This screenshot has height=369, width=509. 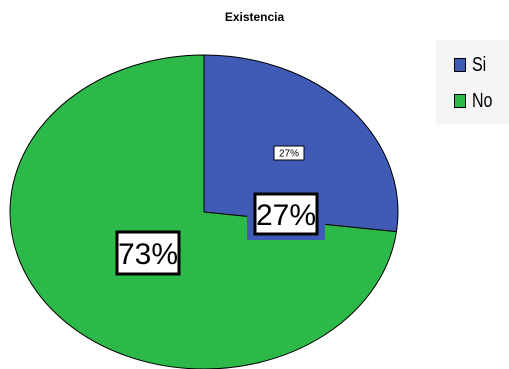 I want to click on data-label-si-small: 27%, so click(x=289, y=154).